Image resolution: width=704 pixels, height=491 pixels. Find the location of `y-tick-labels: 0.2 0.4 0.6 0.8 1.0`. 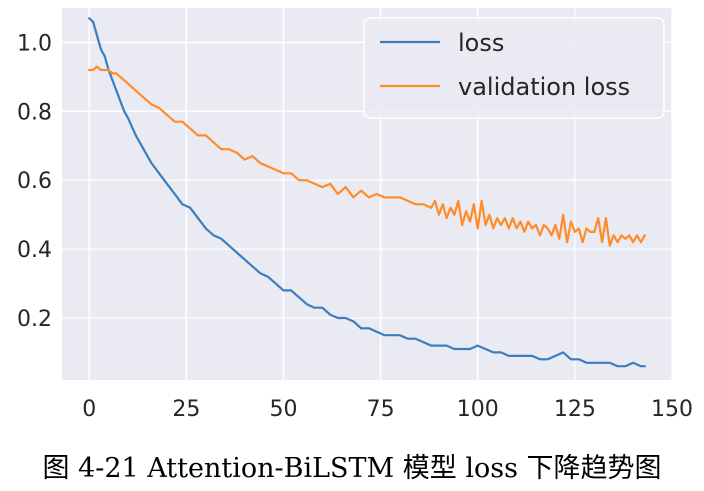

y-tick-labels: 0.2 0.4 0.6 0.8 1.0 is located at coordinates (34, 181).